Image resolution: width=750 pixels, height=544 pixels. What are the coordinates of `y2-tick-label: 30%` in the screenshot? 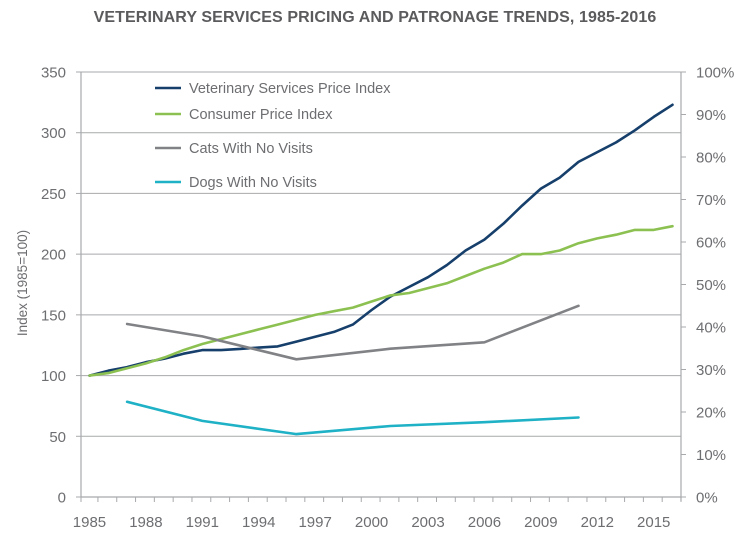 It's located at (711, 370).